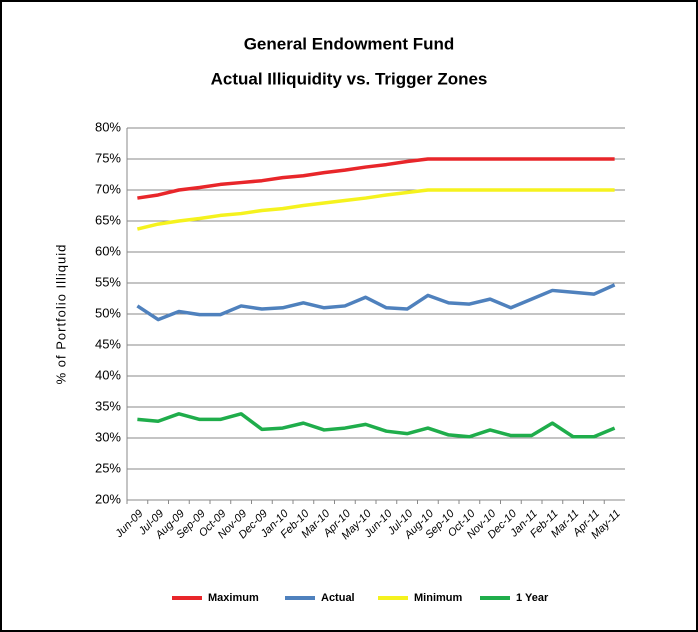 The image size is (698, 632). I want to click on y-tick-label: 60%, so click(108, 250).